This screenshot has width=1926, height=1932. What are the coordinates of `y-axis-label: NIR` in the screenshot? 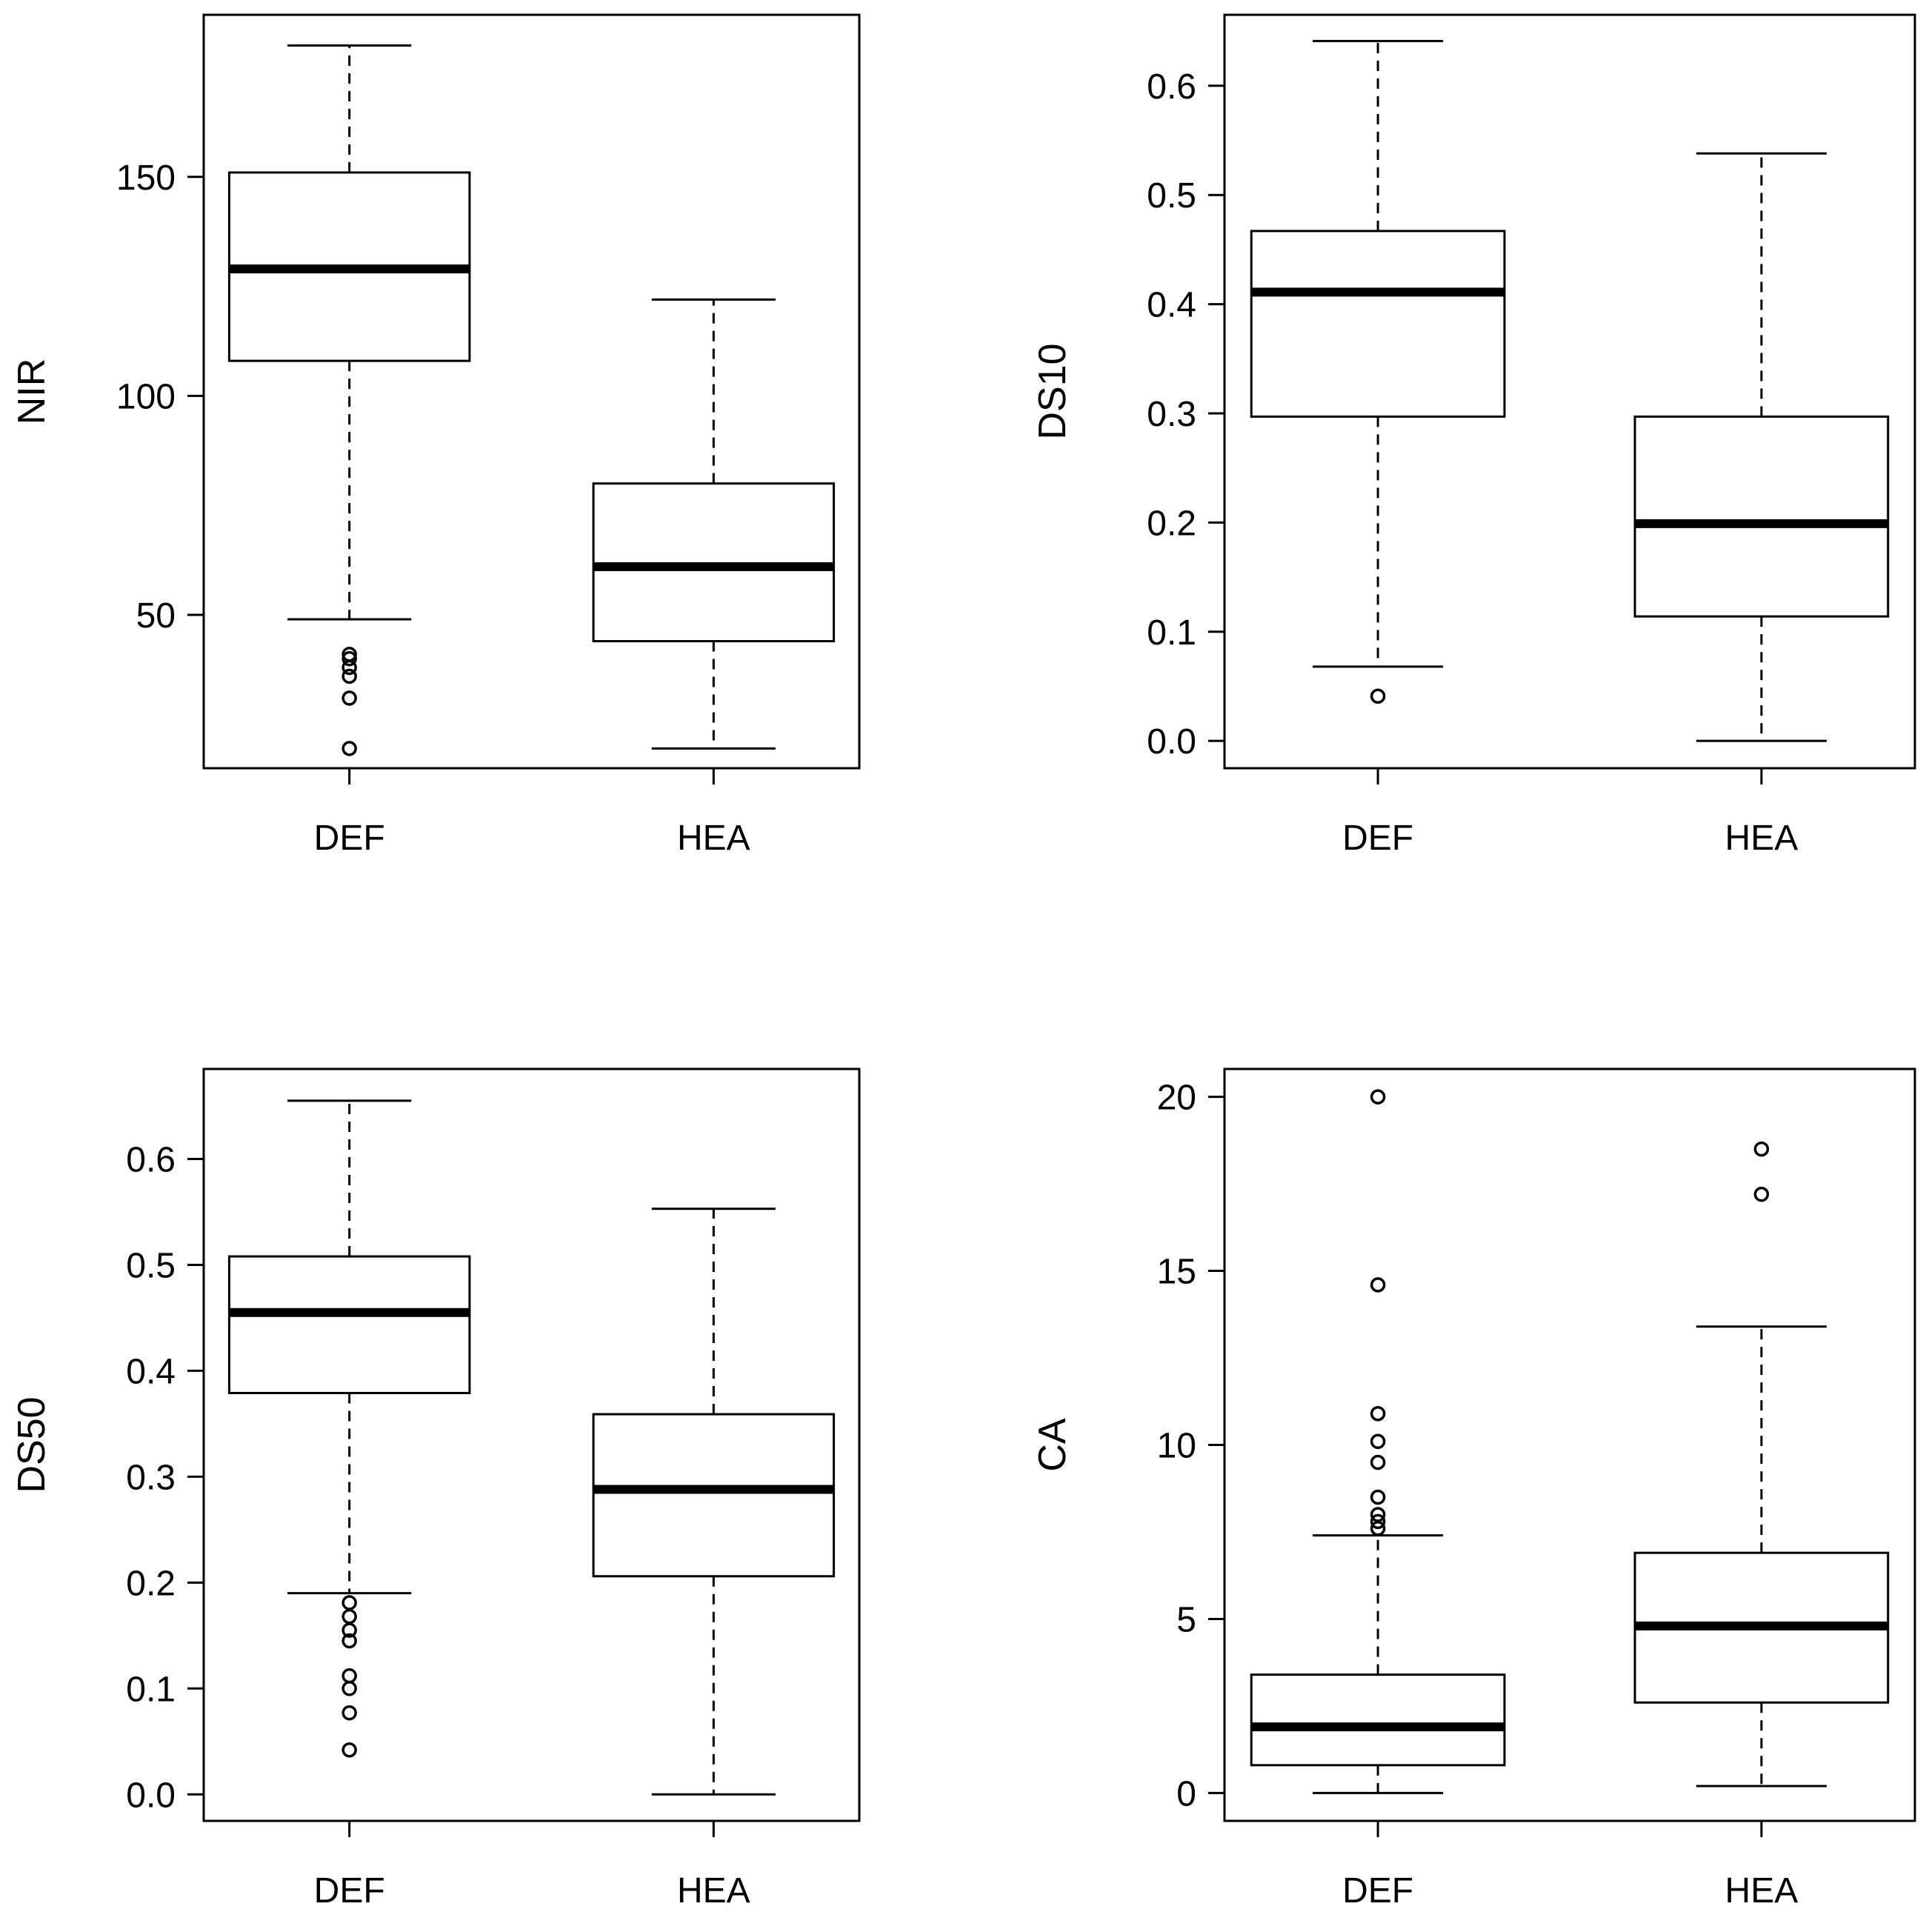 It's located at (31, 392).